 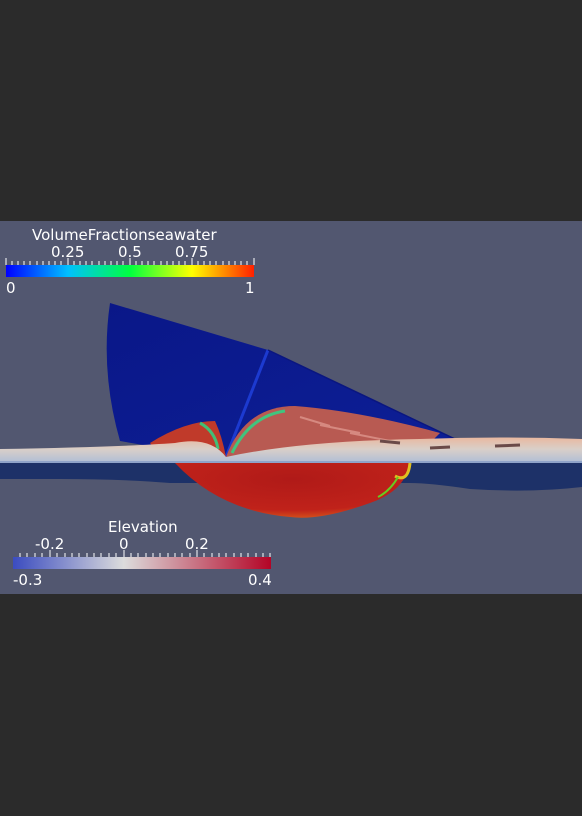 I want to click on elevation-colorbar, so click(x=142, y=563).